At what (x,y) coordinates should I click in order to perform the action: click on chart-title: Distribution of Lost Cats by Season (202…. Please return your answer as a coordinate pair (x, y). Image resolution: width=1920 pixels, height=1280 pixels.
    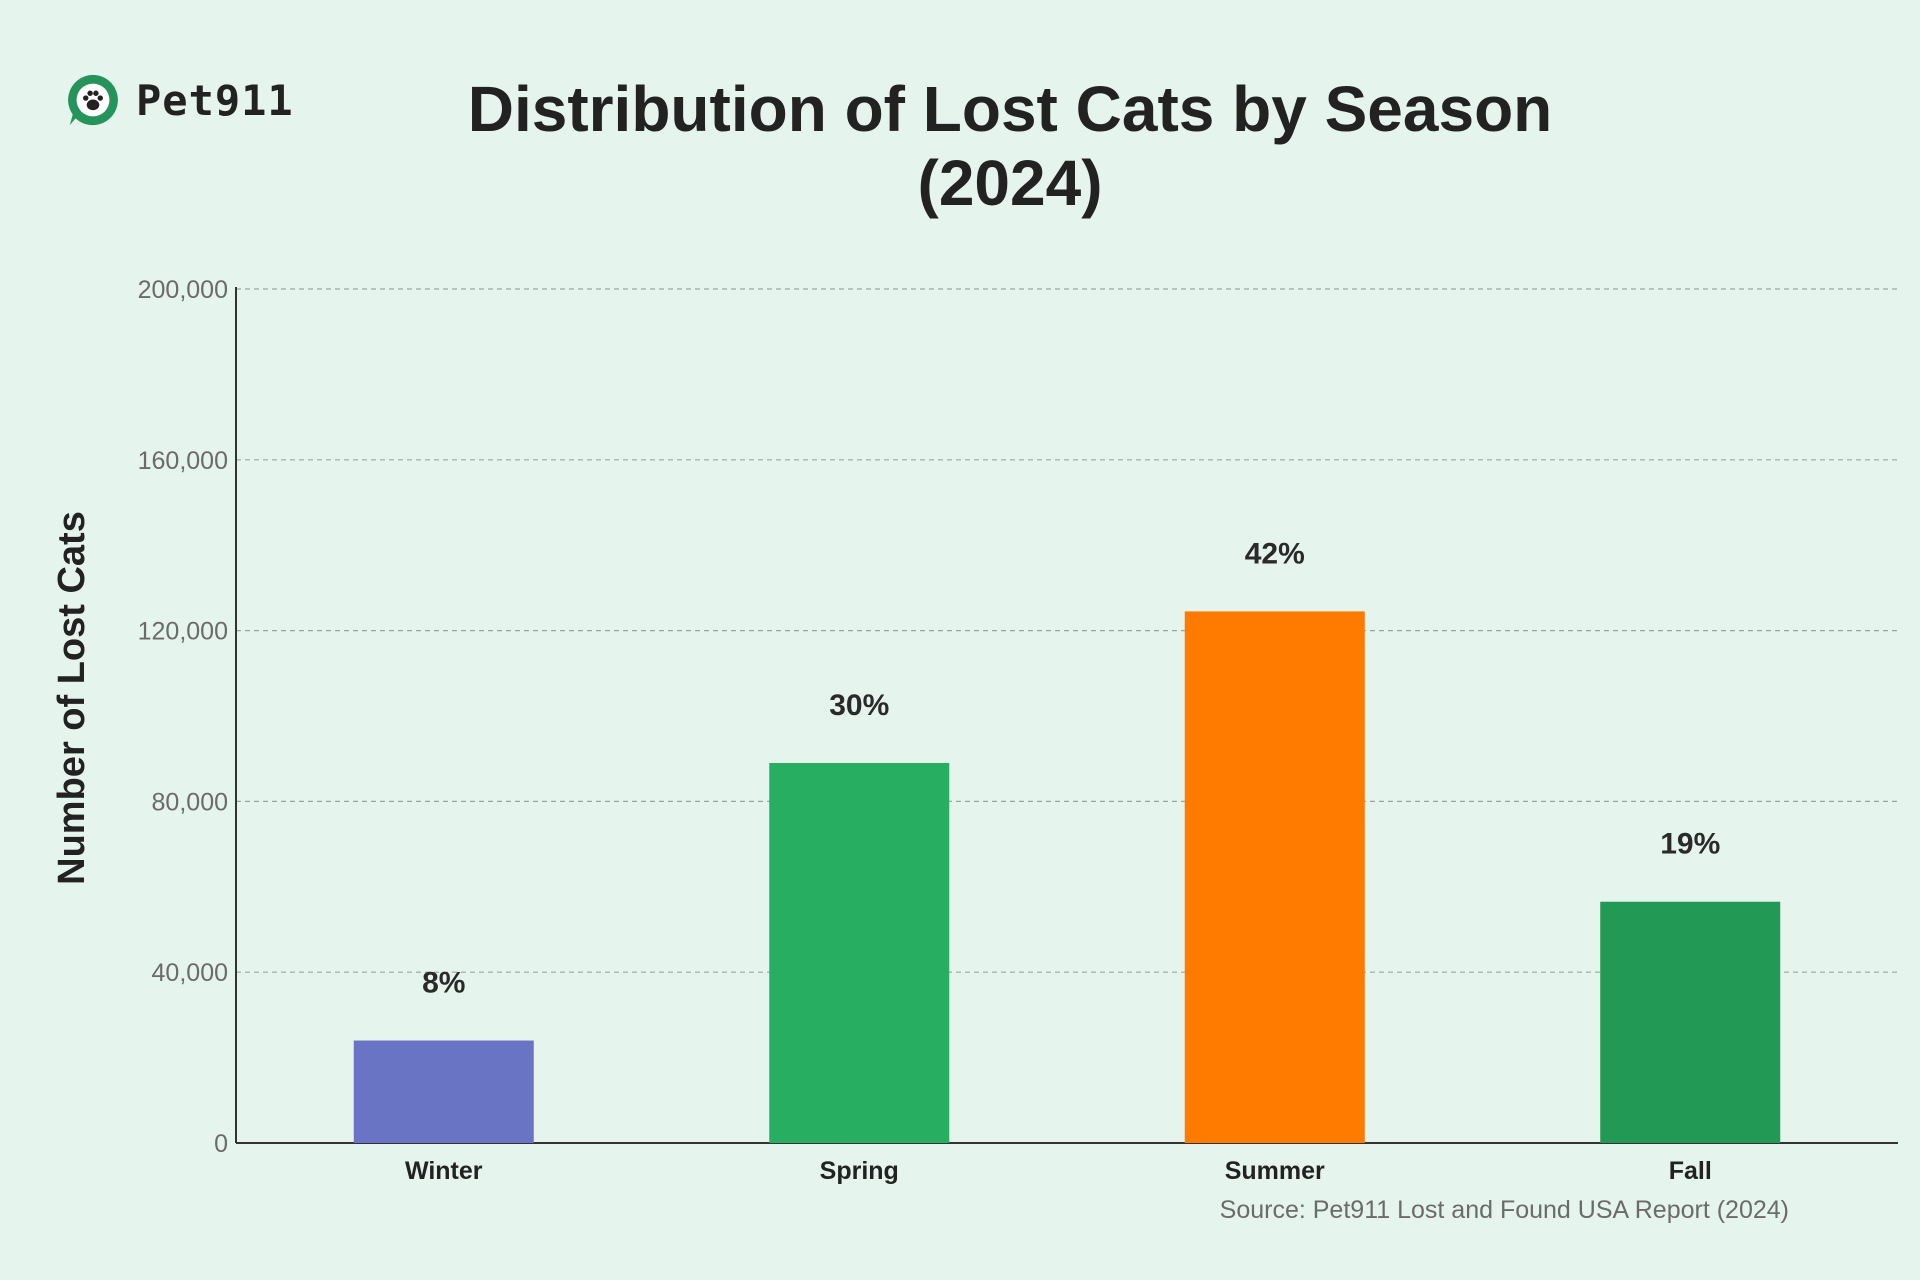
    Looking at the image, I should click on (1010, 146).